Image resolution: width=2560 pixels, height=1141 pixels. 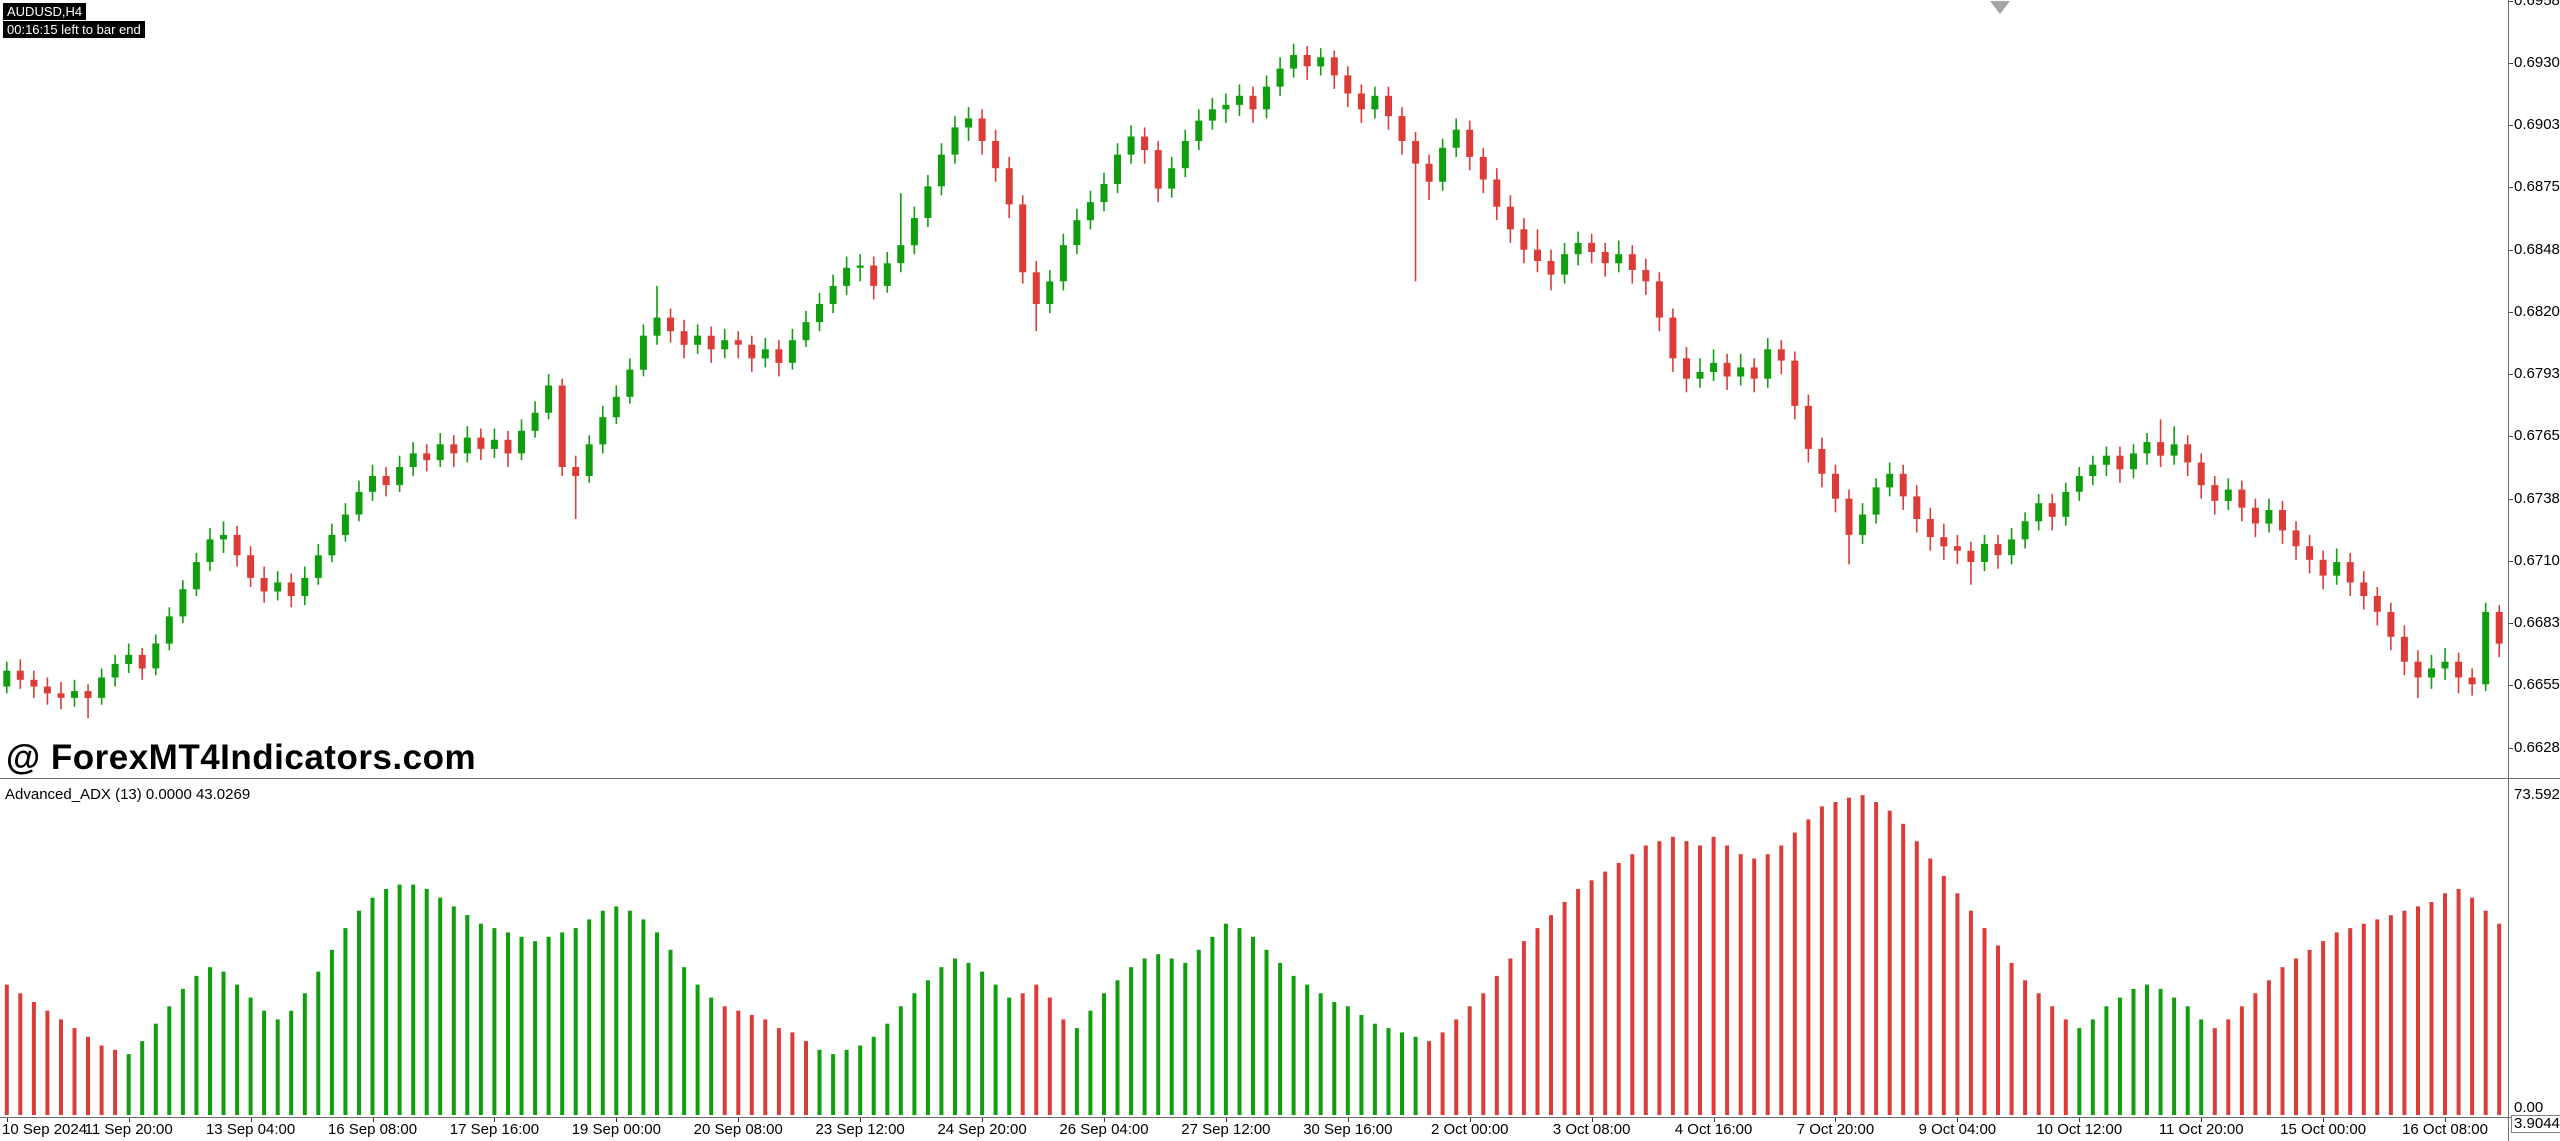 I want to click on time-axis-label: 11 Oct 20:00, so click(x=2201, y=1129).